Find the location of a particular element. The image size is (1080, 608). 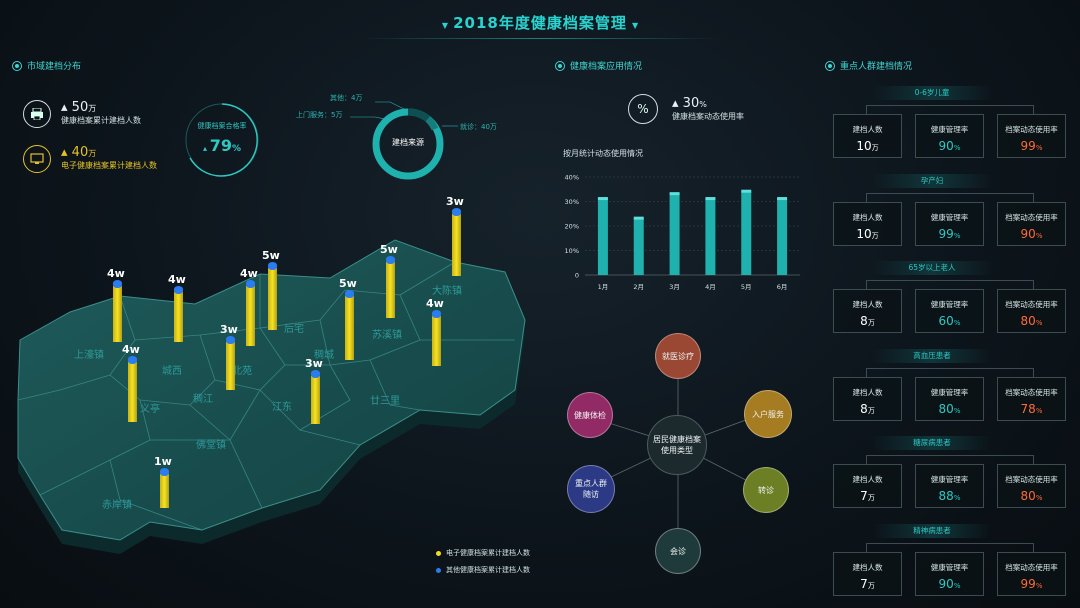

usage-type-center: 居民健康档案使用类型 is located at coordinates (677, 445).